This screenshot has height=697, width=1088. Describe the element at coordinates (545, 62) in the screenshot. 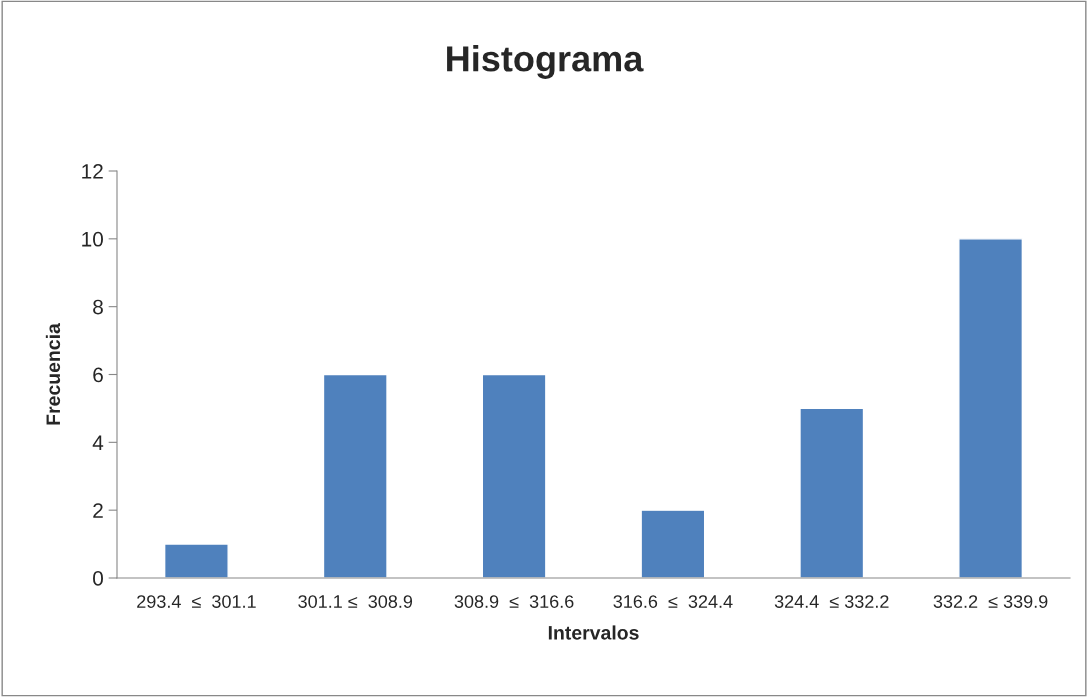

I see `chart-title: Histograma` at that location.